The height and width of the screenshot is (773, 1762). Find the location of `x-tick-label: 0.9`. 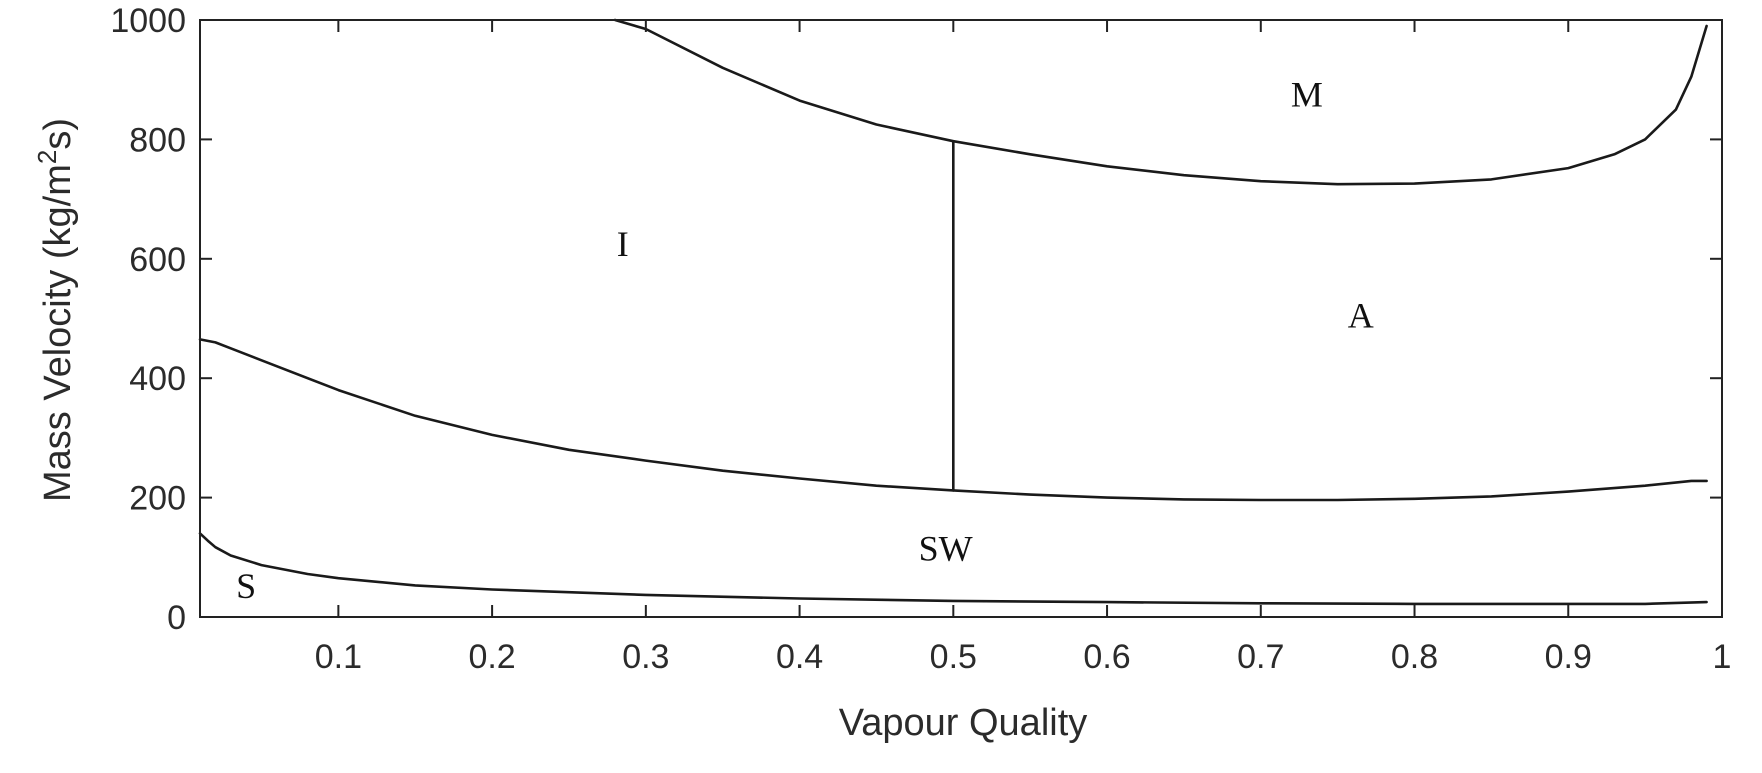

x-tick-label: 0.9 is located at coordinates (1568, 657).